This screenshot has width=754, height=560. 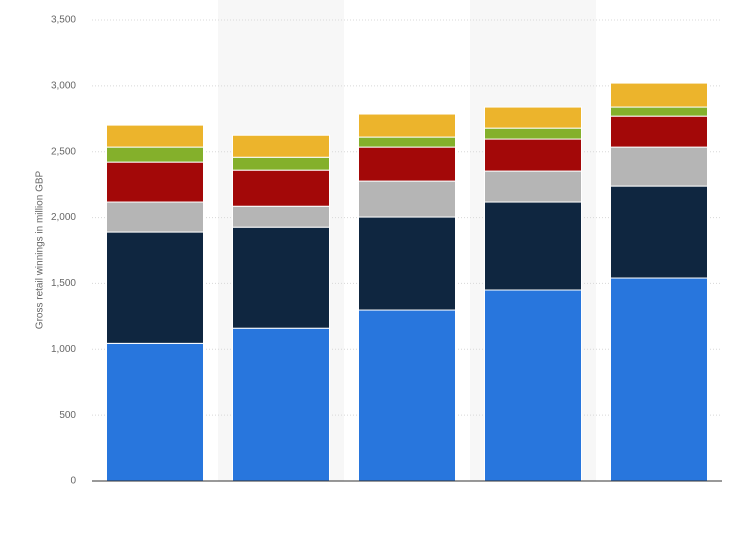 What do you see at coordinates (73, 481) in the screenshot?
I see `y-tick-label: 0` at bounding box center [73, 481].